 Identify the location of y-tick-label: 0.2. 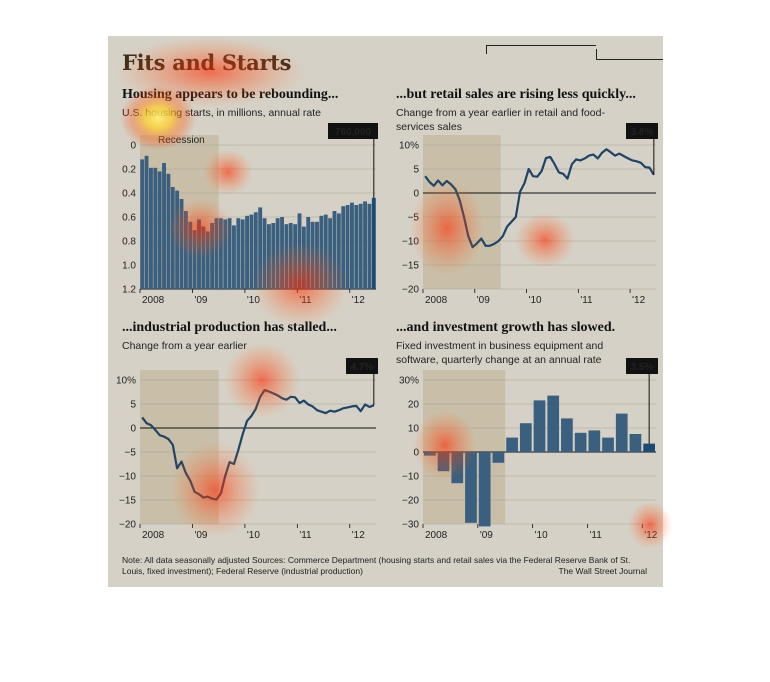
(129, 170).